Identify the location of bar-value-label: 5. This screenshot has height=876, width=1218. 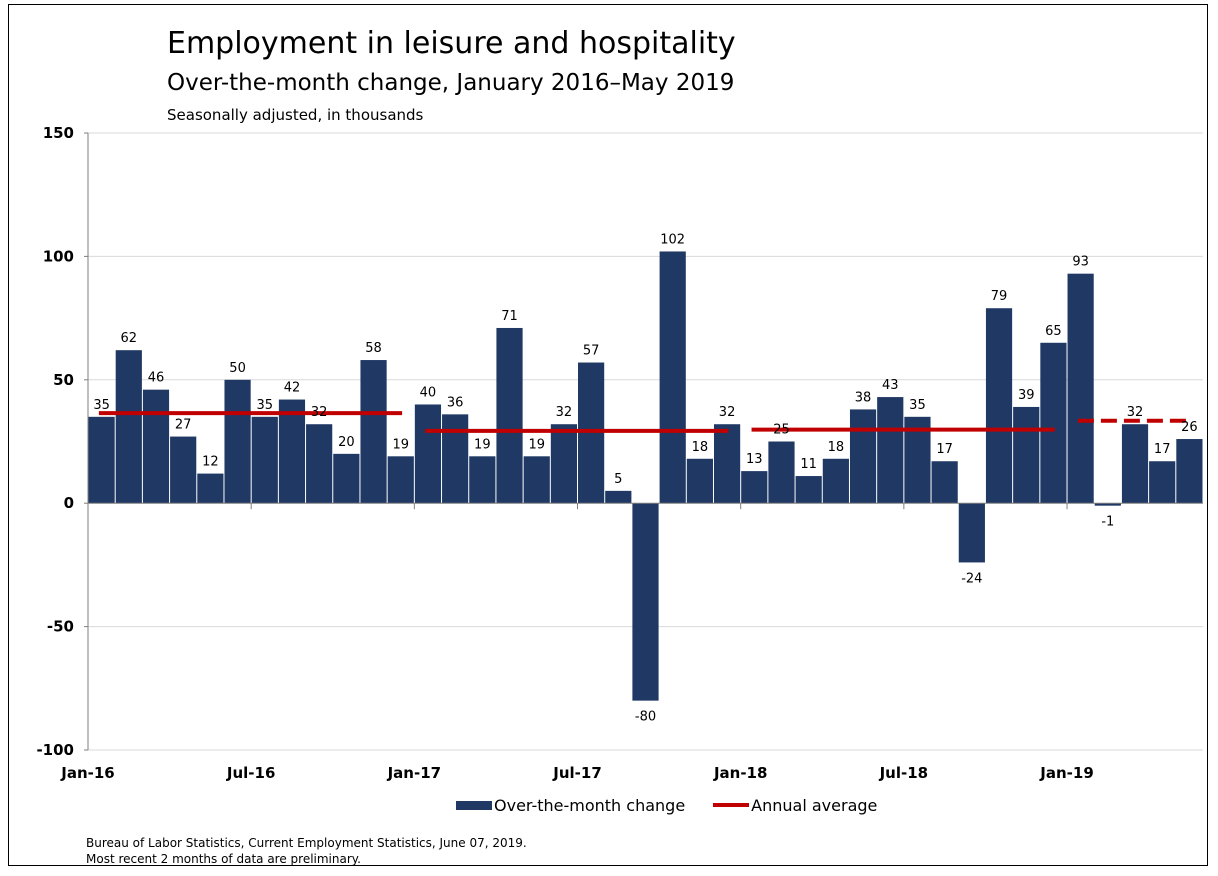
(618, 479).